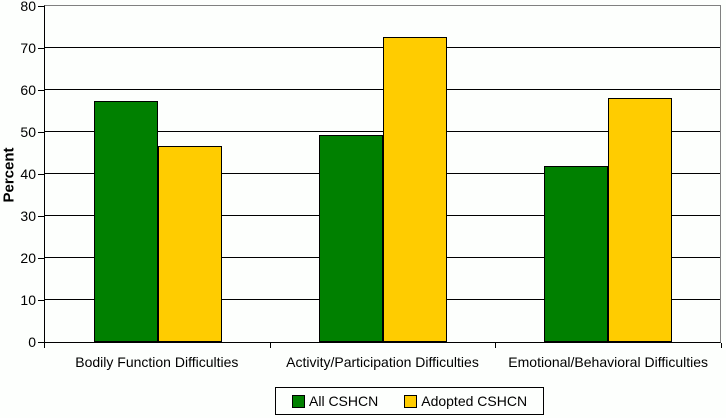 The height and width of the screenshot is (418, 726). Describe the element at coordinates (28, 132) in the screenshot. I see `y-tick-label: 50` at that location.